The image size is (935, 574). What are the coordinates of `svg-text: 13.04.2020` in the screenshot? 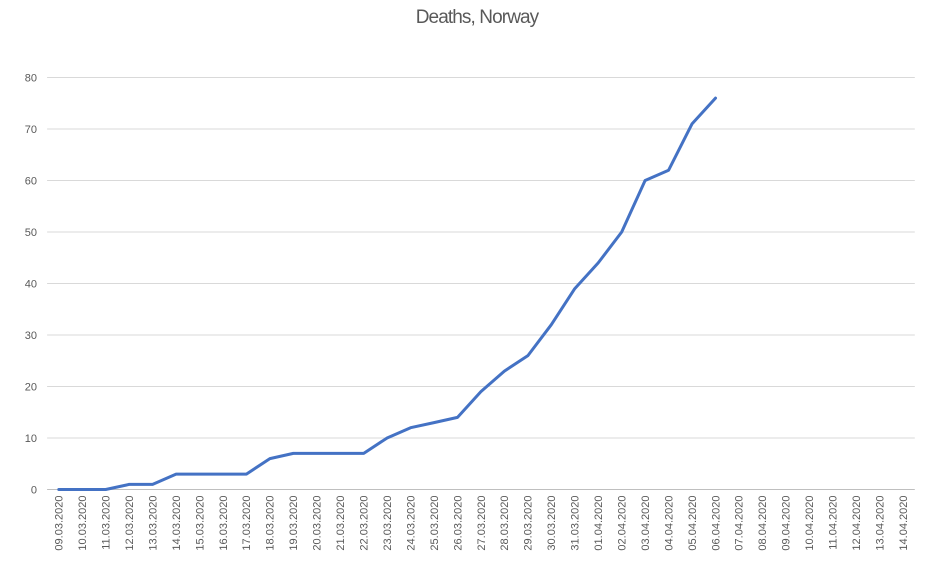 It's located at (880, 523).